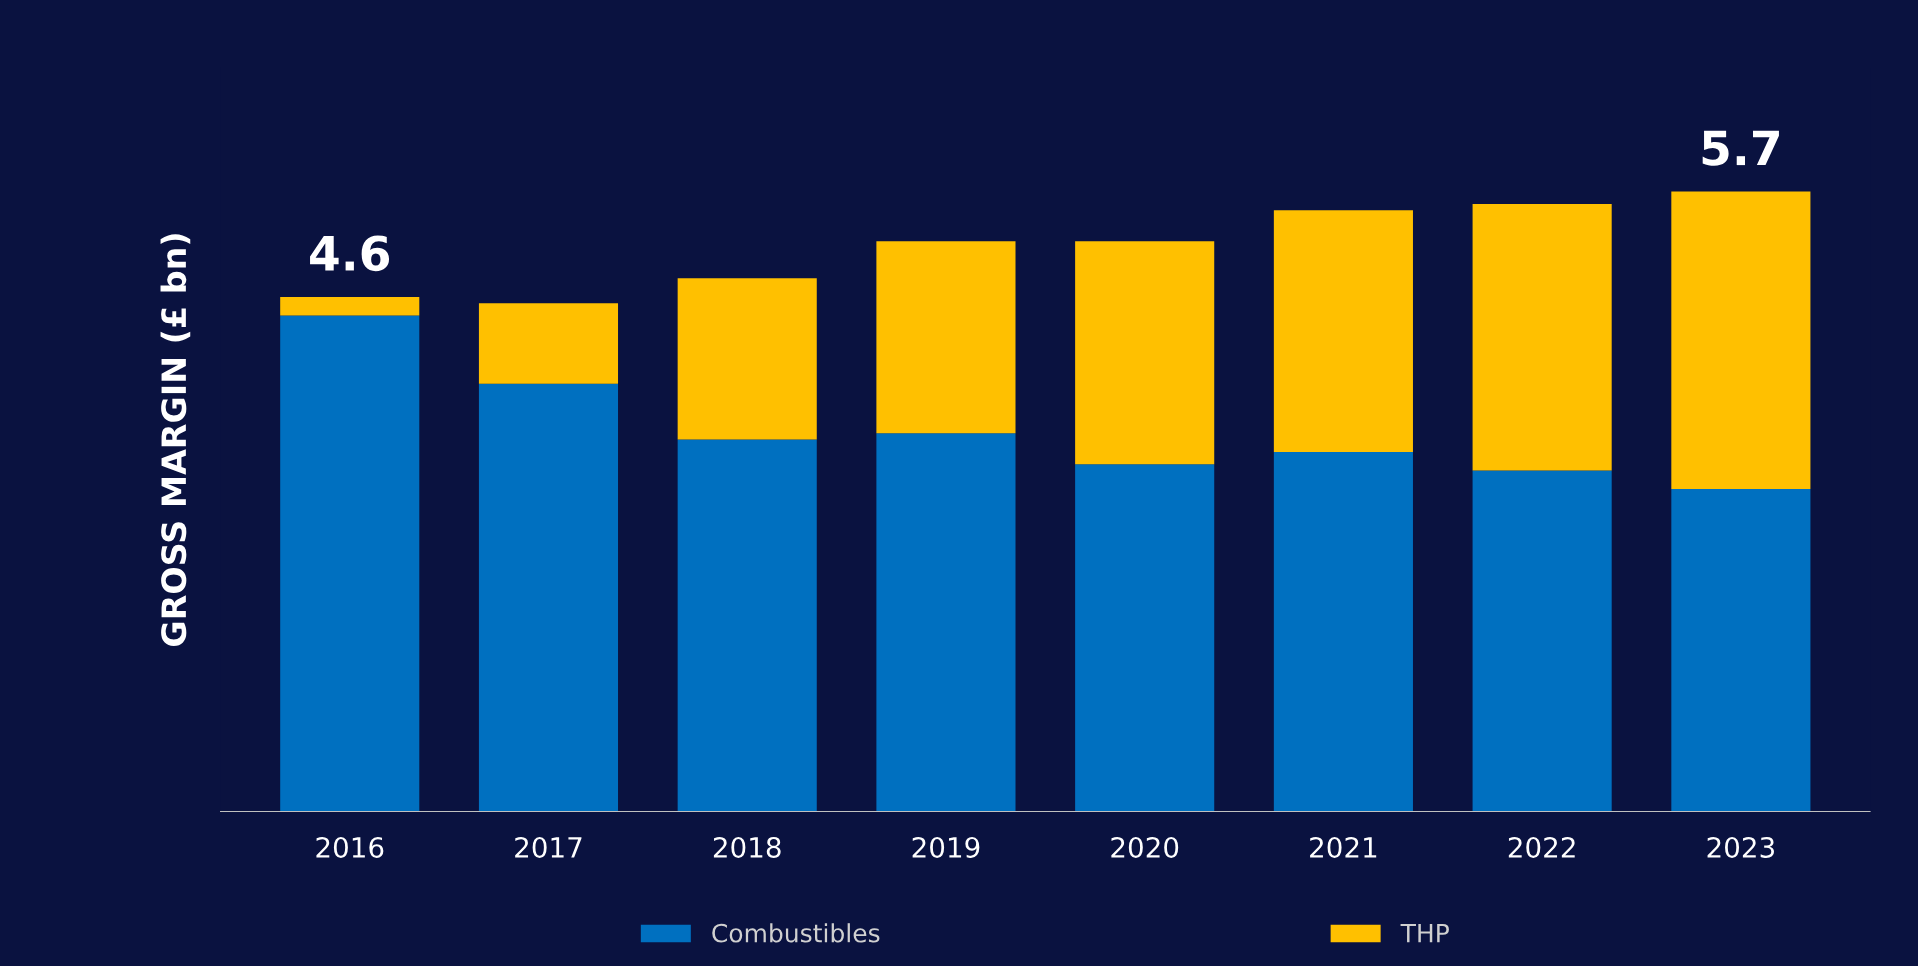  Describe the element at coordinates (350, 253) in the screenshot. I see `annotation: 4.6` at that location.